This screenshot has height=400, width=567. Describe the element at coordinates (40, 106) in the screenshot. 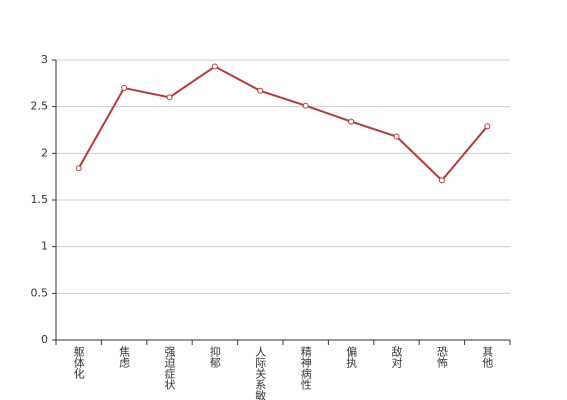

I see `y-tick-label: 2.5` at that location.